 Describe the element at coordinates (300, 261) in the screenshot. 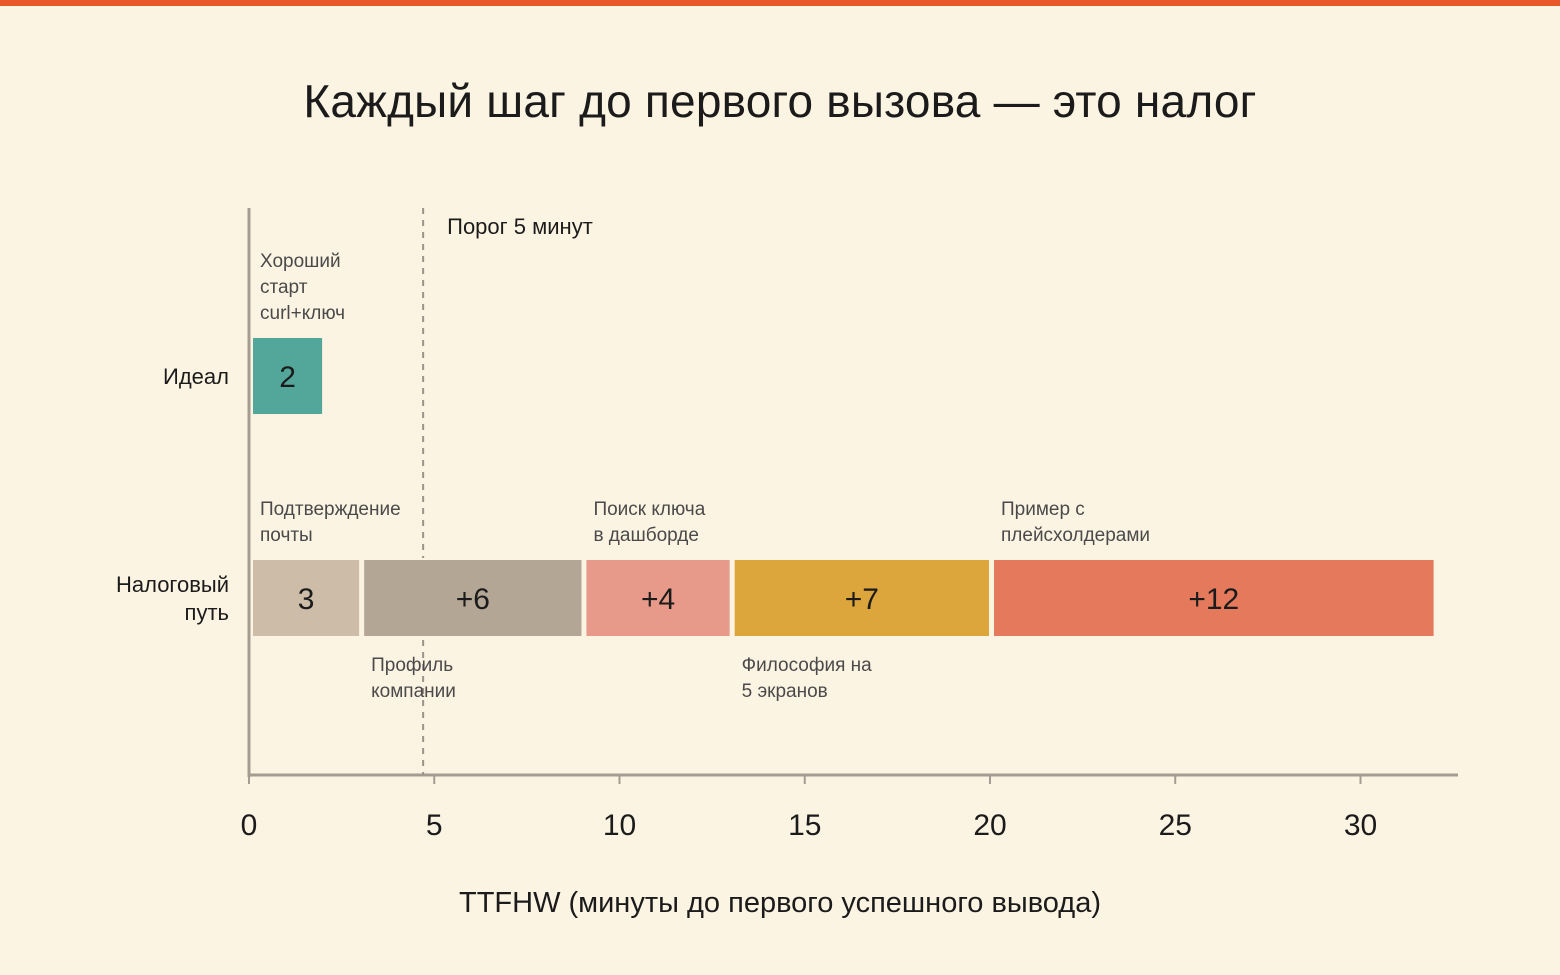

I see `segment-annotation: Хороший` at that location.